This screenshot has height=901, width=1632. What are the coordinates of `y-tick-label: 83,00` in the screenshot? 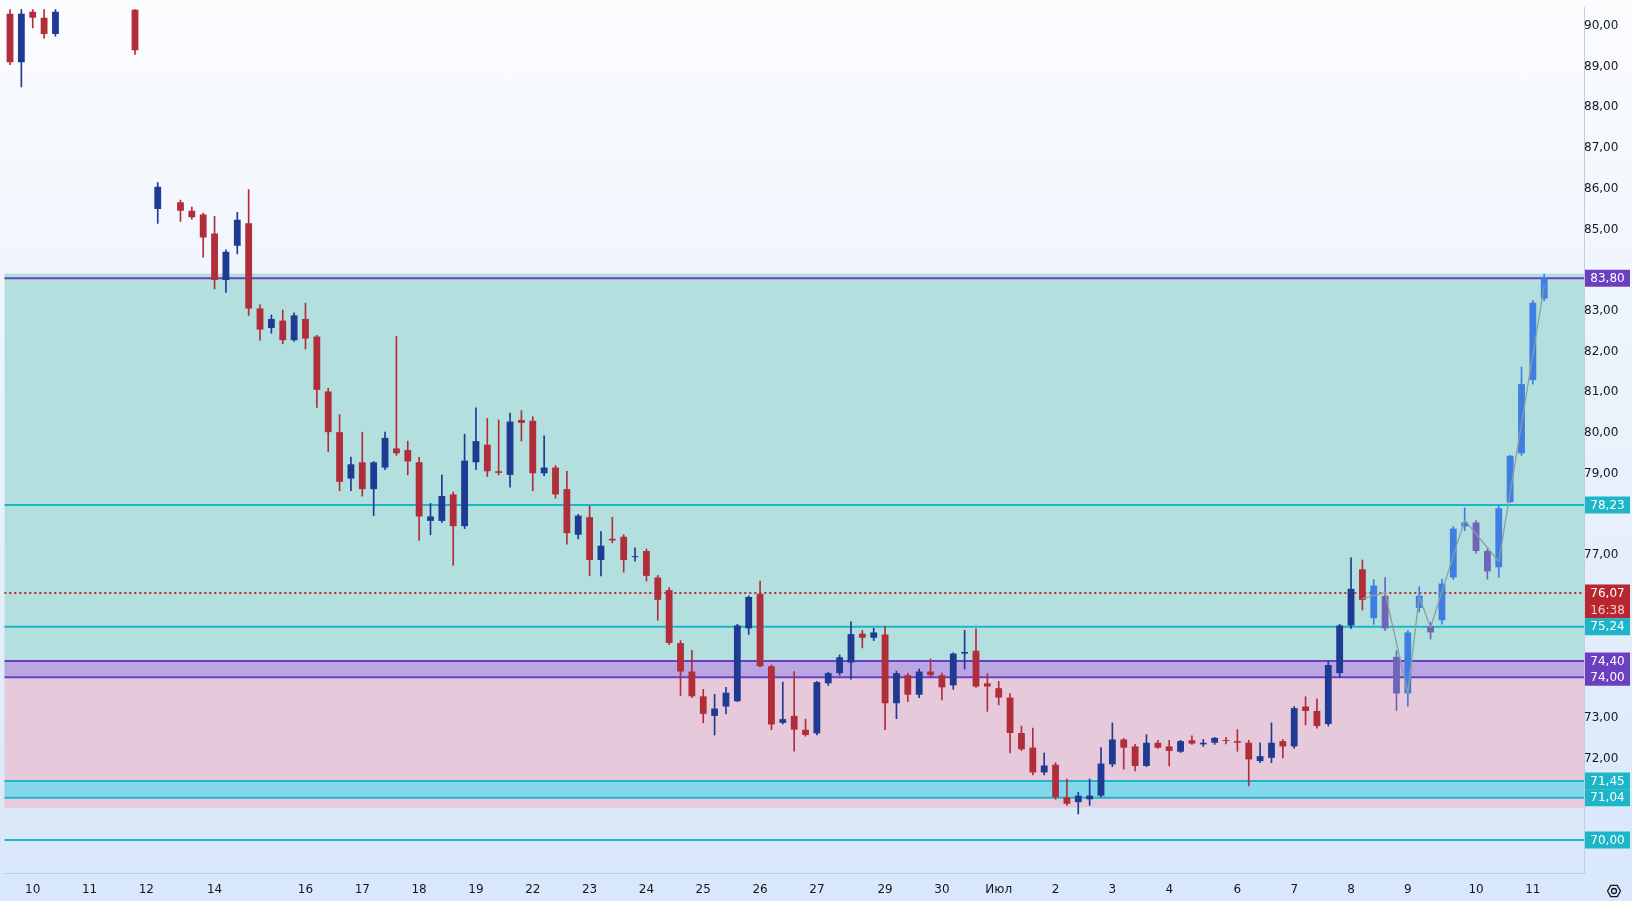 It's located at (1601, 309).